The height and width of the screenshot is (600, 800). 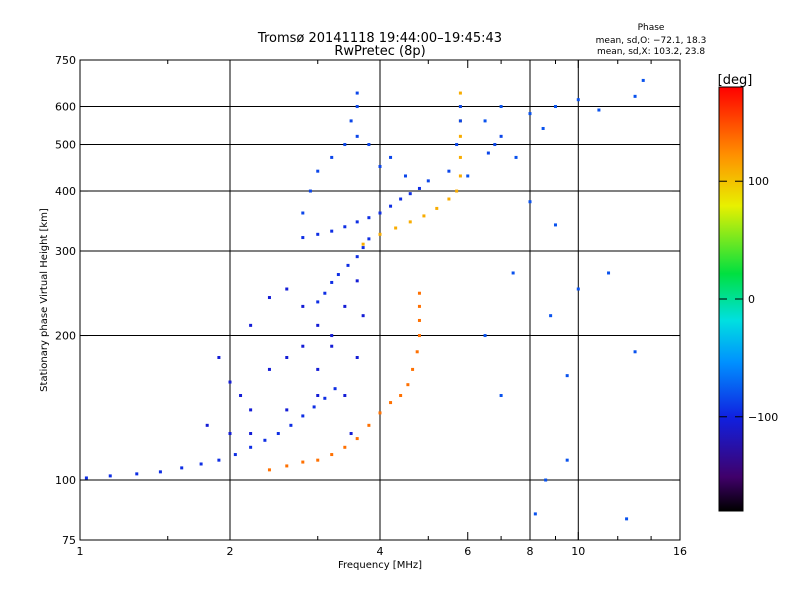 I want to click on y-tick-label: 300, so click(x=65, y=251).